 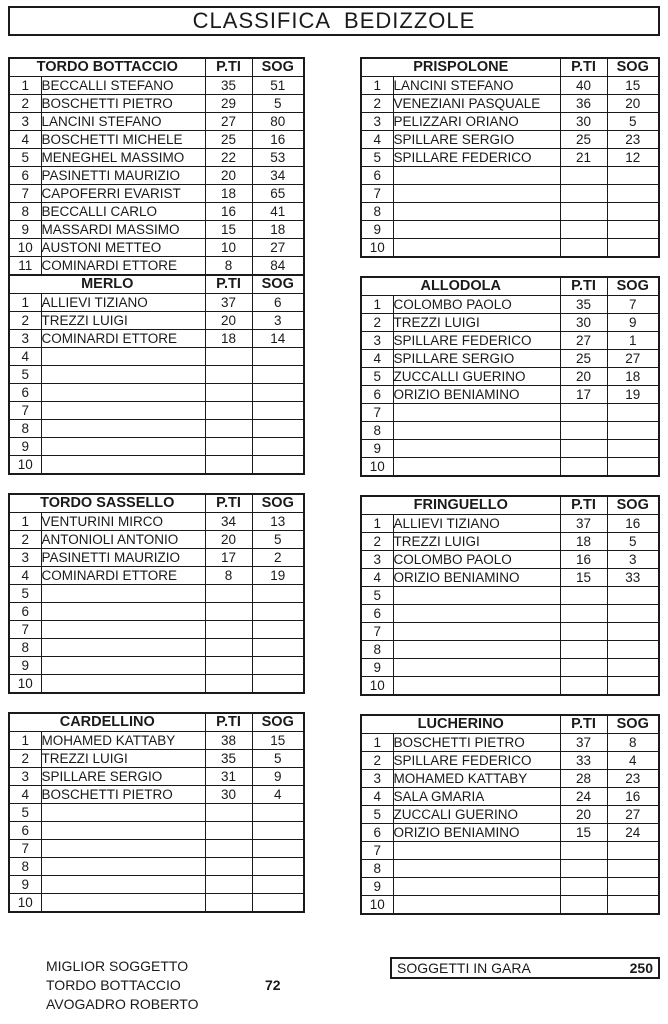 I want to click on name-cell: TREZZI LUIGI, so click(x=476, y=541).